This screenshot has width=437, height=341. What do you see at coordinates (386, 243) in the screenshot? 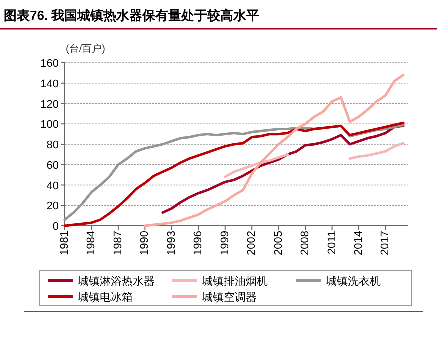
I see `x-tick-label: 2017` at bounding box center [386, 243].